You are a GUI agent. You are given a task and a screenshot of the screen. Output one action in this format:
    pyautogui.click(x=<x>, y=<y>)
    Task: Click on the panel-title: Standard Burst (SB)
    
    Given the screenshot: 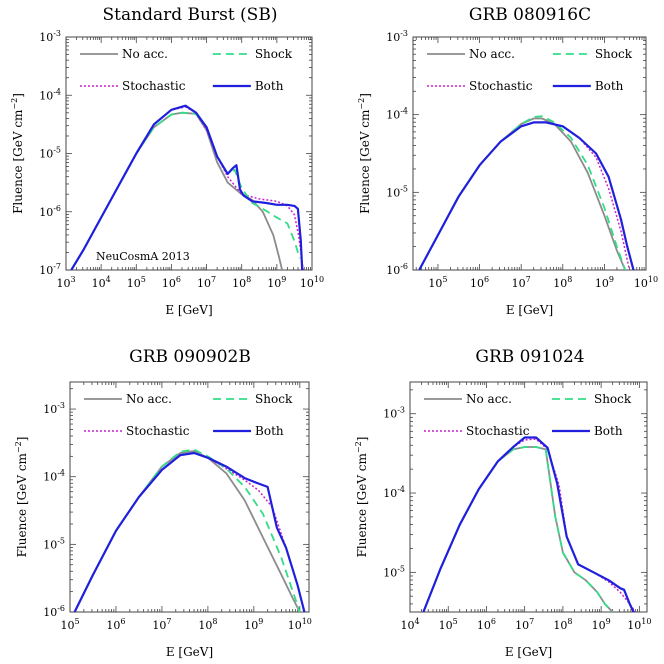 What is the action you would take?
    pyautogui.click(x=190, y=15)
    